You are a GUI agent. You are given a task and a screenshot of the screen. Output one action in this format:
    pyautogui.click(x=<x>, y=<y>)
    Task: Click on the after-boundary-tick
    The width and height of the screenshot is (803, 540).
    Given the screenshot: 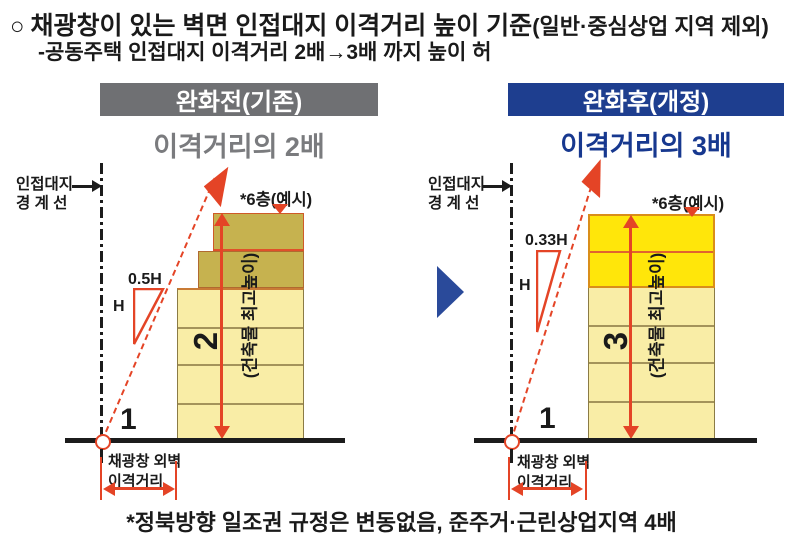 What is the action you would take?
    pyautogui.click(x=511, y=456)
    